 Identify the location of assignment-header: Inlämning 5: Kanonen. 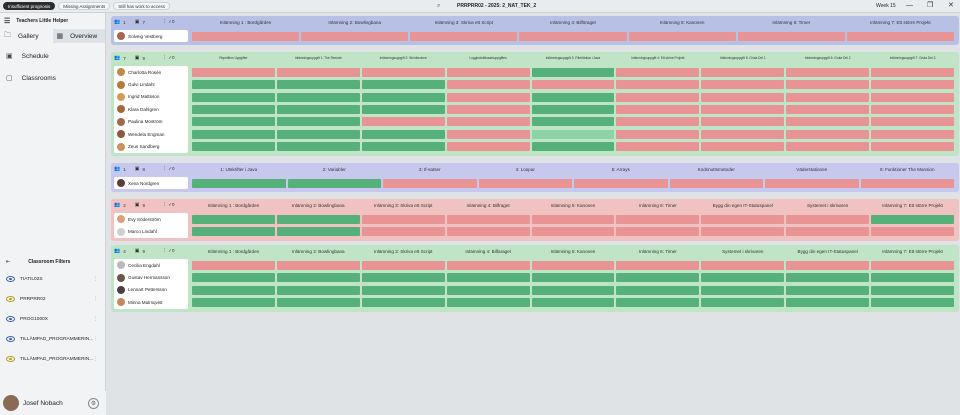
(682, 22).